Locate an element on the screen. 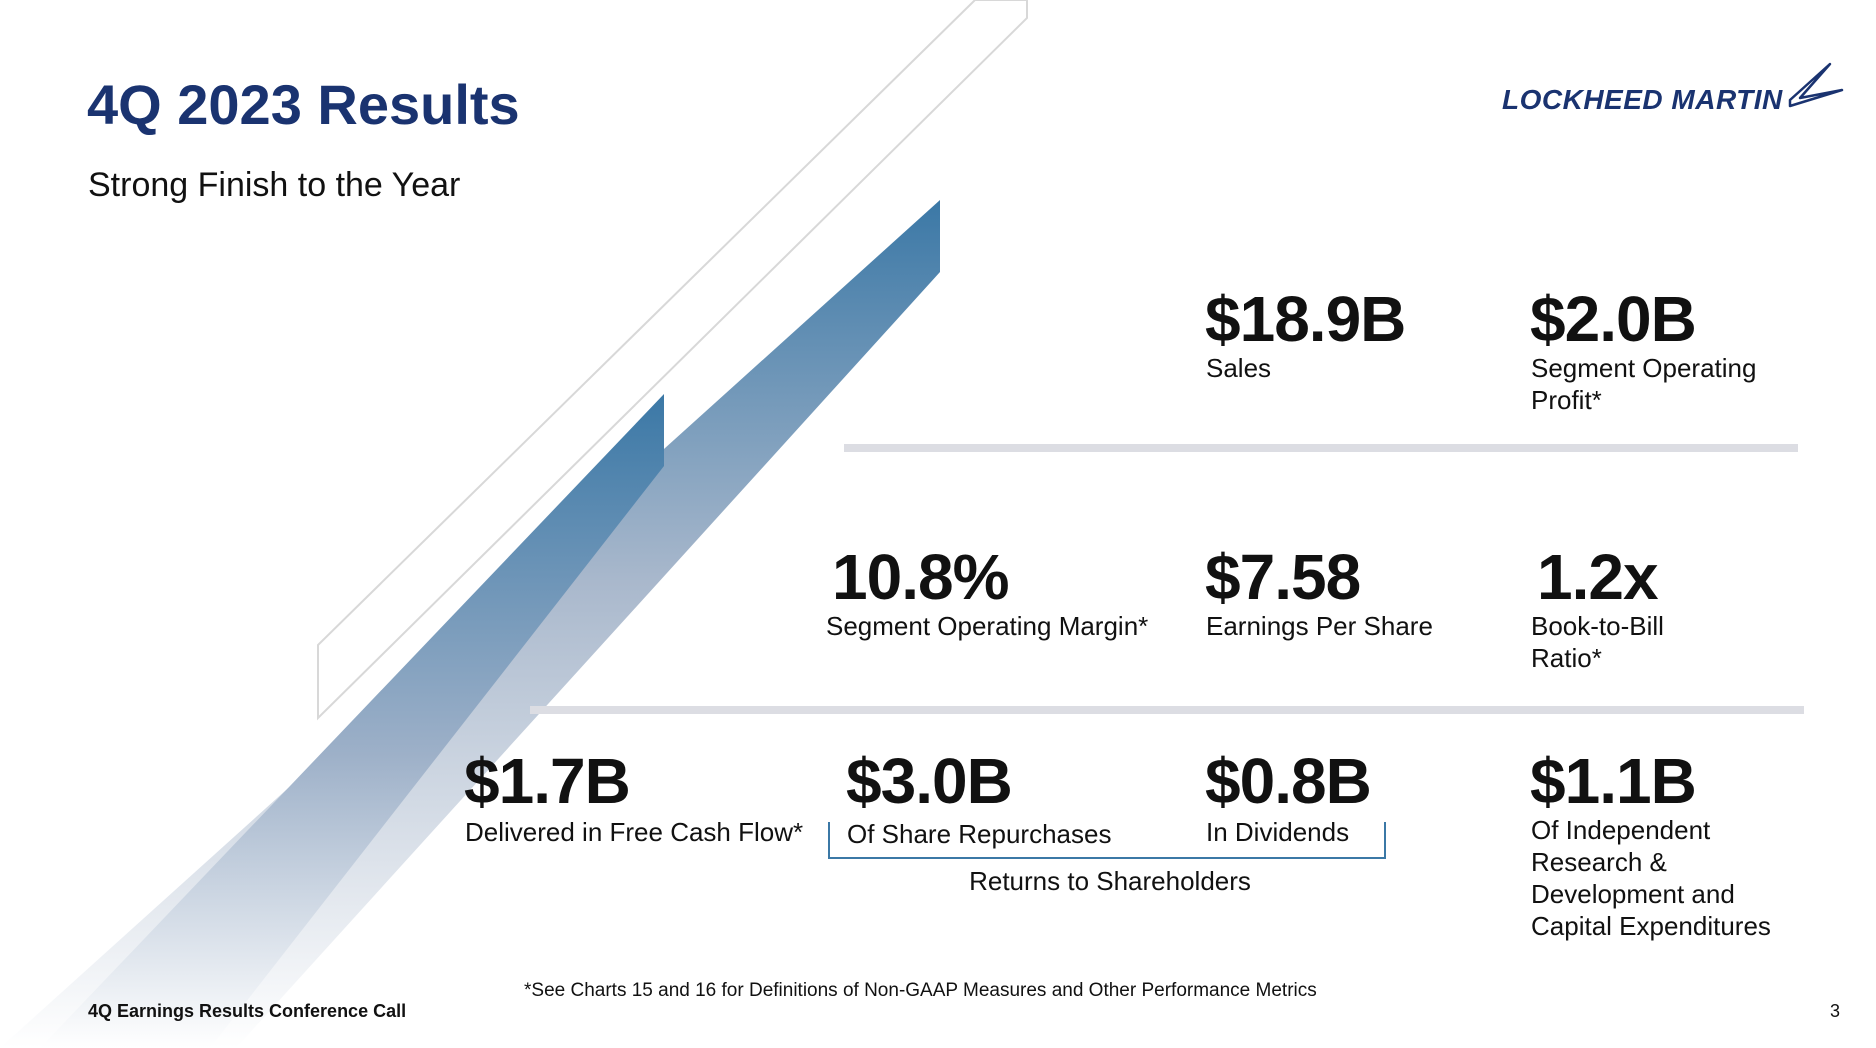 The width and height of the screenshot is (1876, 1048). star-icon is located at coordinates (1816, 85).